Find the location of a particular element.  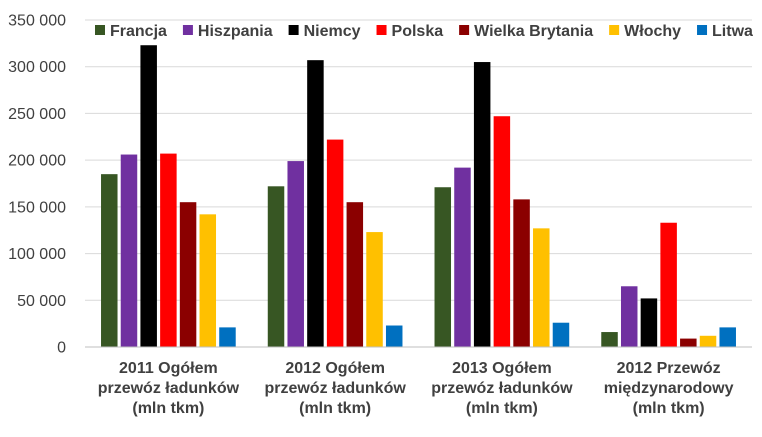

legend-label: Polska is located at coordinates (418, 31).